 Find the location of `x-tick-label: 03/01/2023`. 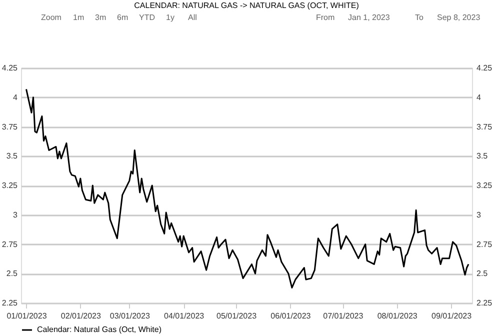

x-tick-label: 03/01/2023 is located at coordinates (130, 316).